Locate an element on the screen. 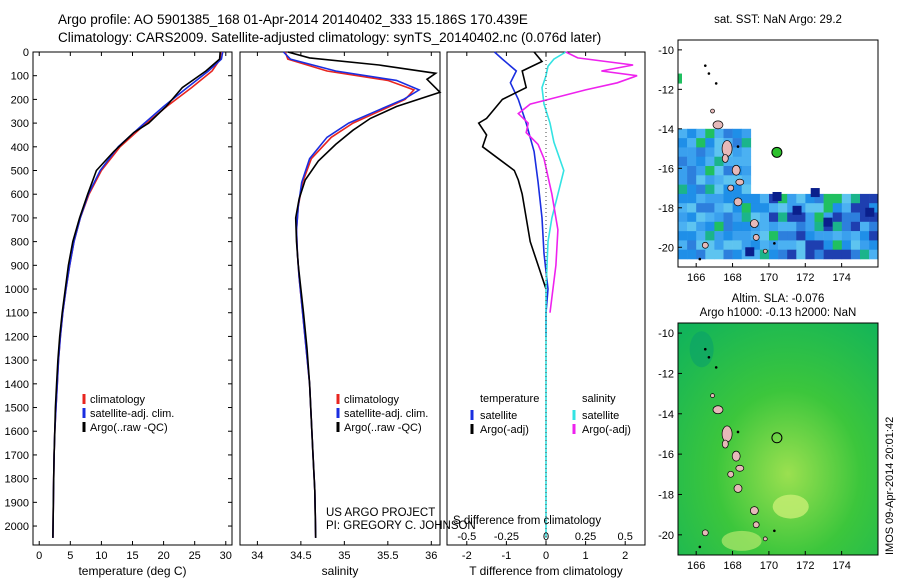  x-tick-label-s: -0.5 is located at coordinates (466, 537).